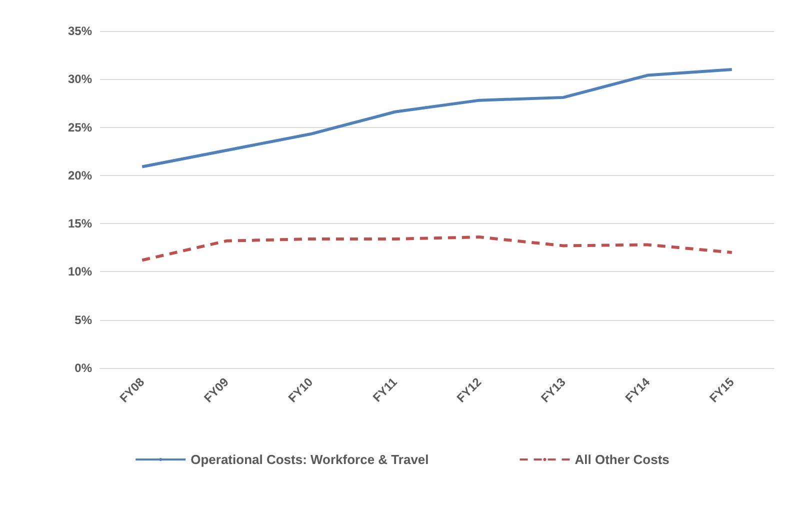 Image resolution: width=804 pixels, height=531 pixels. Describe the element at coordinates (80, 127) in the screenshot. I see `y-tick-label: 25%` at that location.